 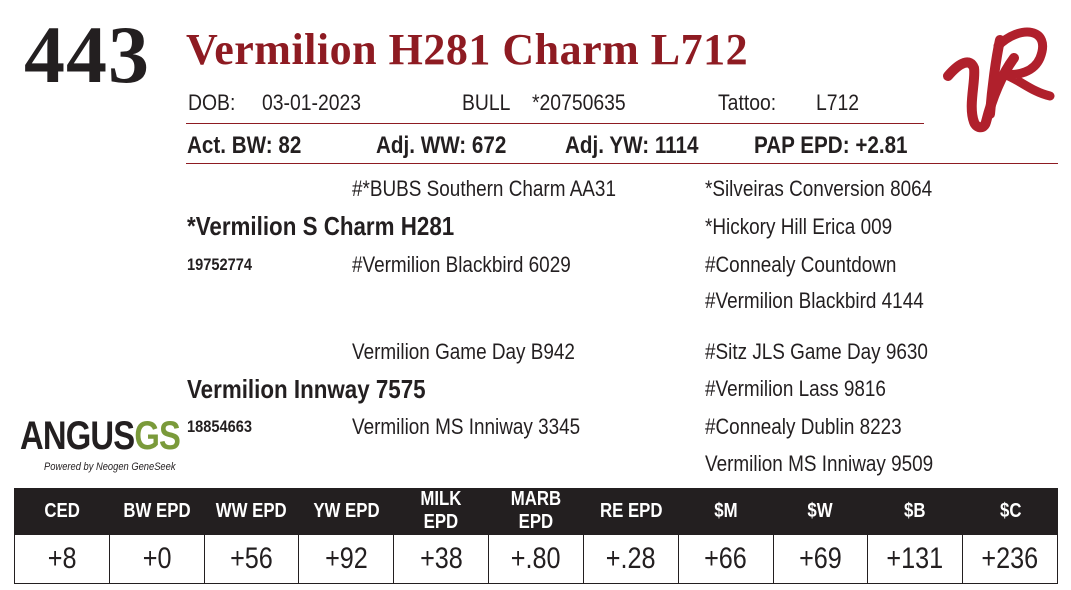 What do you see at coordinates (816, 351) in the screenshot?
I see `dam-sire-sire: #Sitz JLS Game Day 9630` at bounding box center [816, 351].